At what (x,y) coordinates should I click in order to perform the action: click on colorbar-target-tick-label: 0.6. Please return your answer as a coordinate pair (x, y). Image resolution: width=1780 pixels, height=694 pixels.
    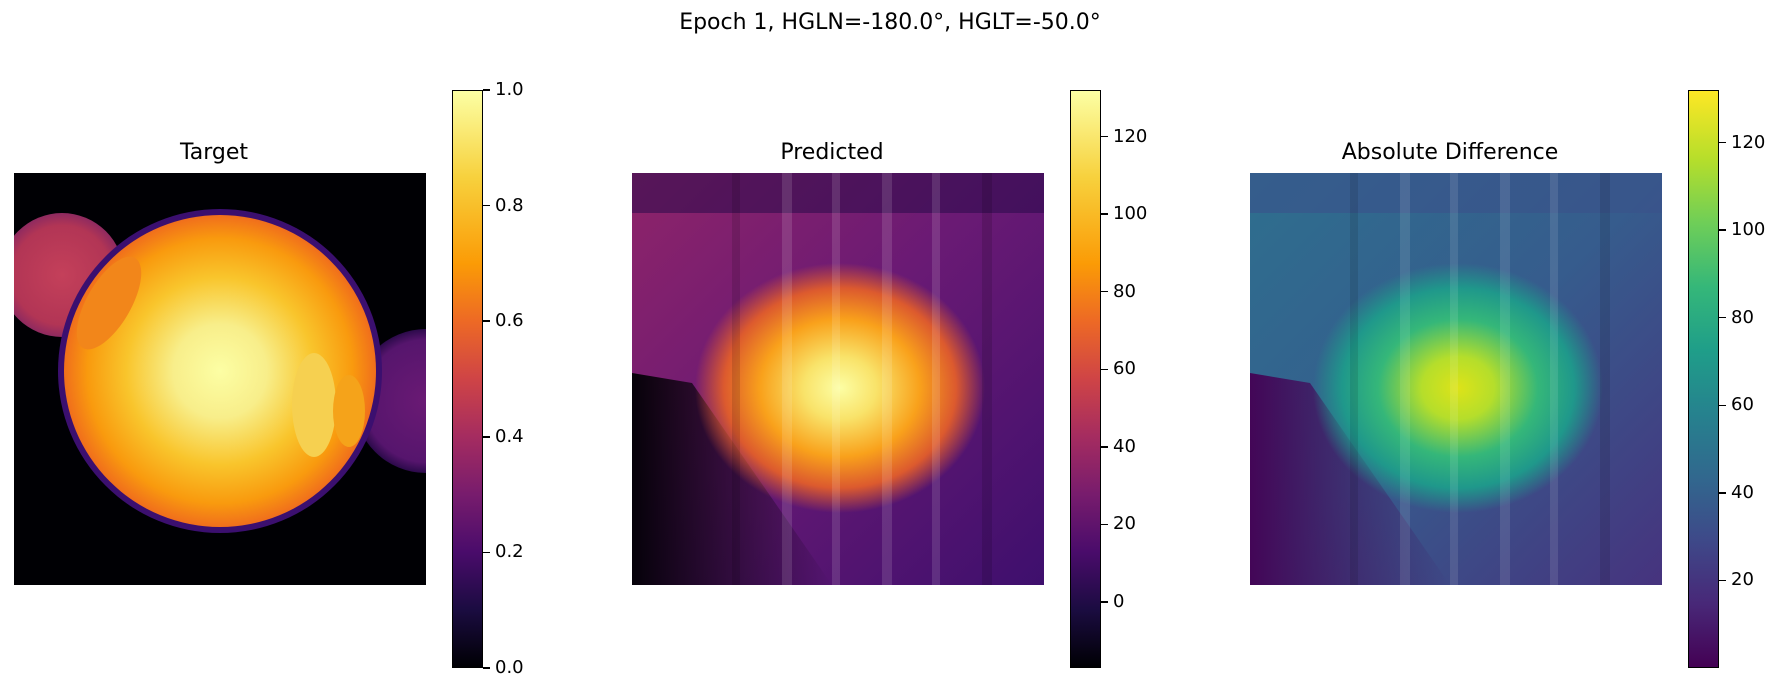
    Looking at the image, I should click on (509, 321).